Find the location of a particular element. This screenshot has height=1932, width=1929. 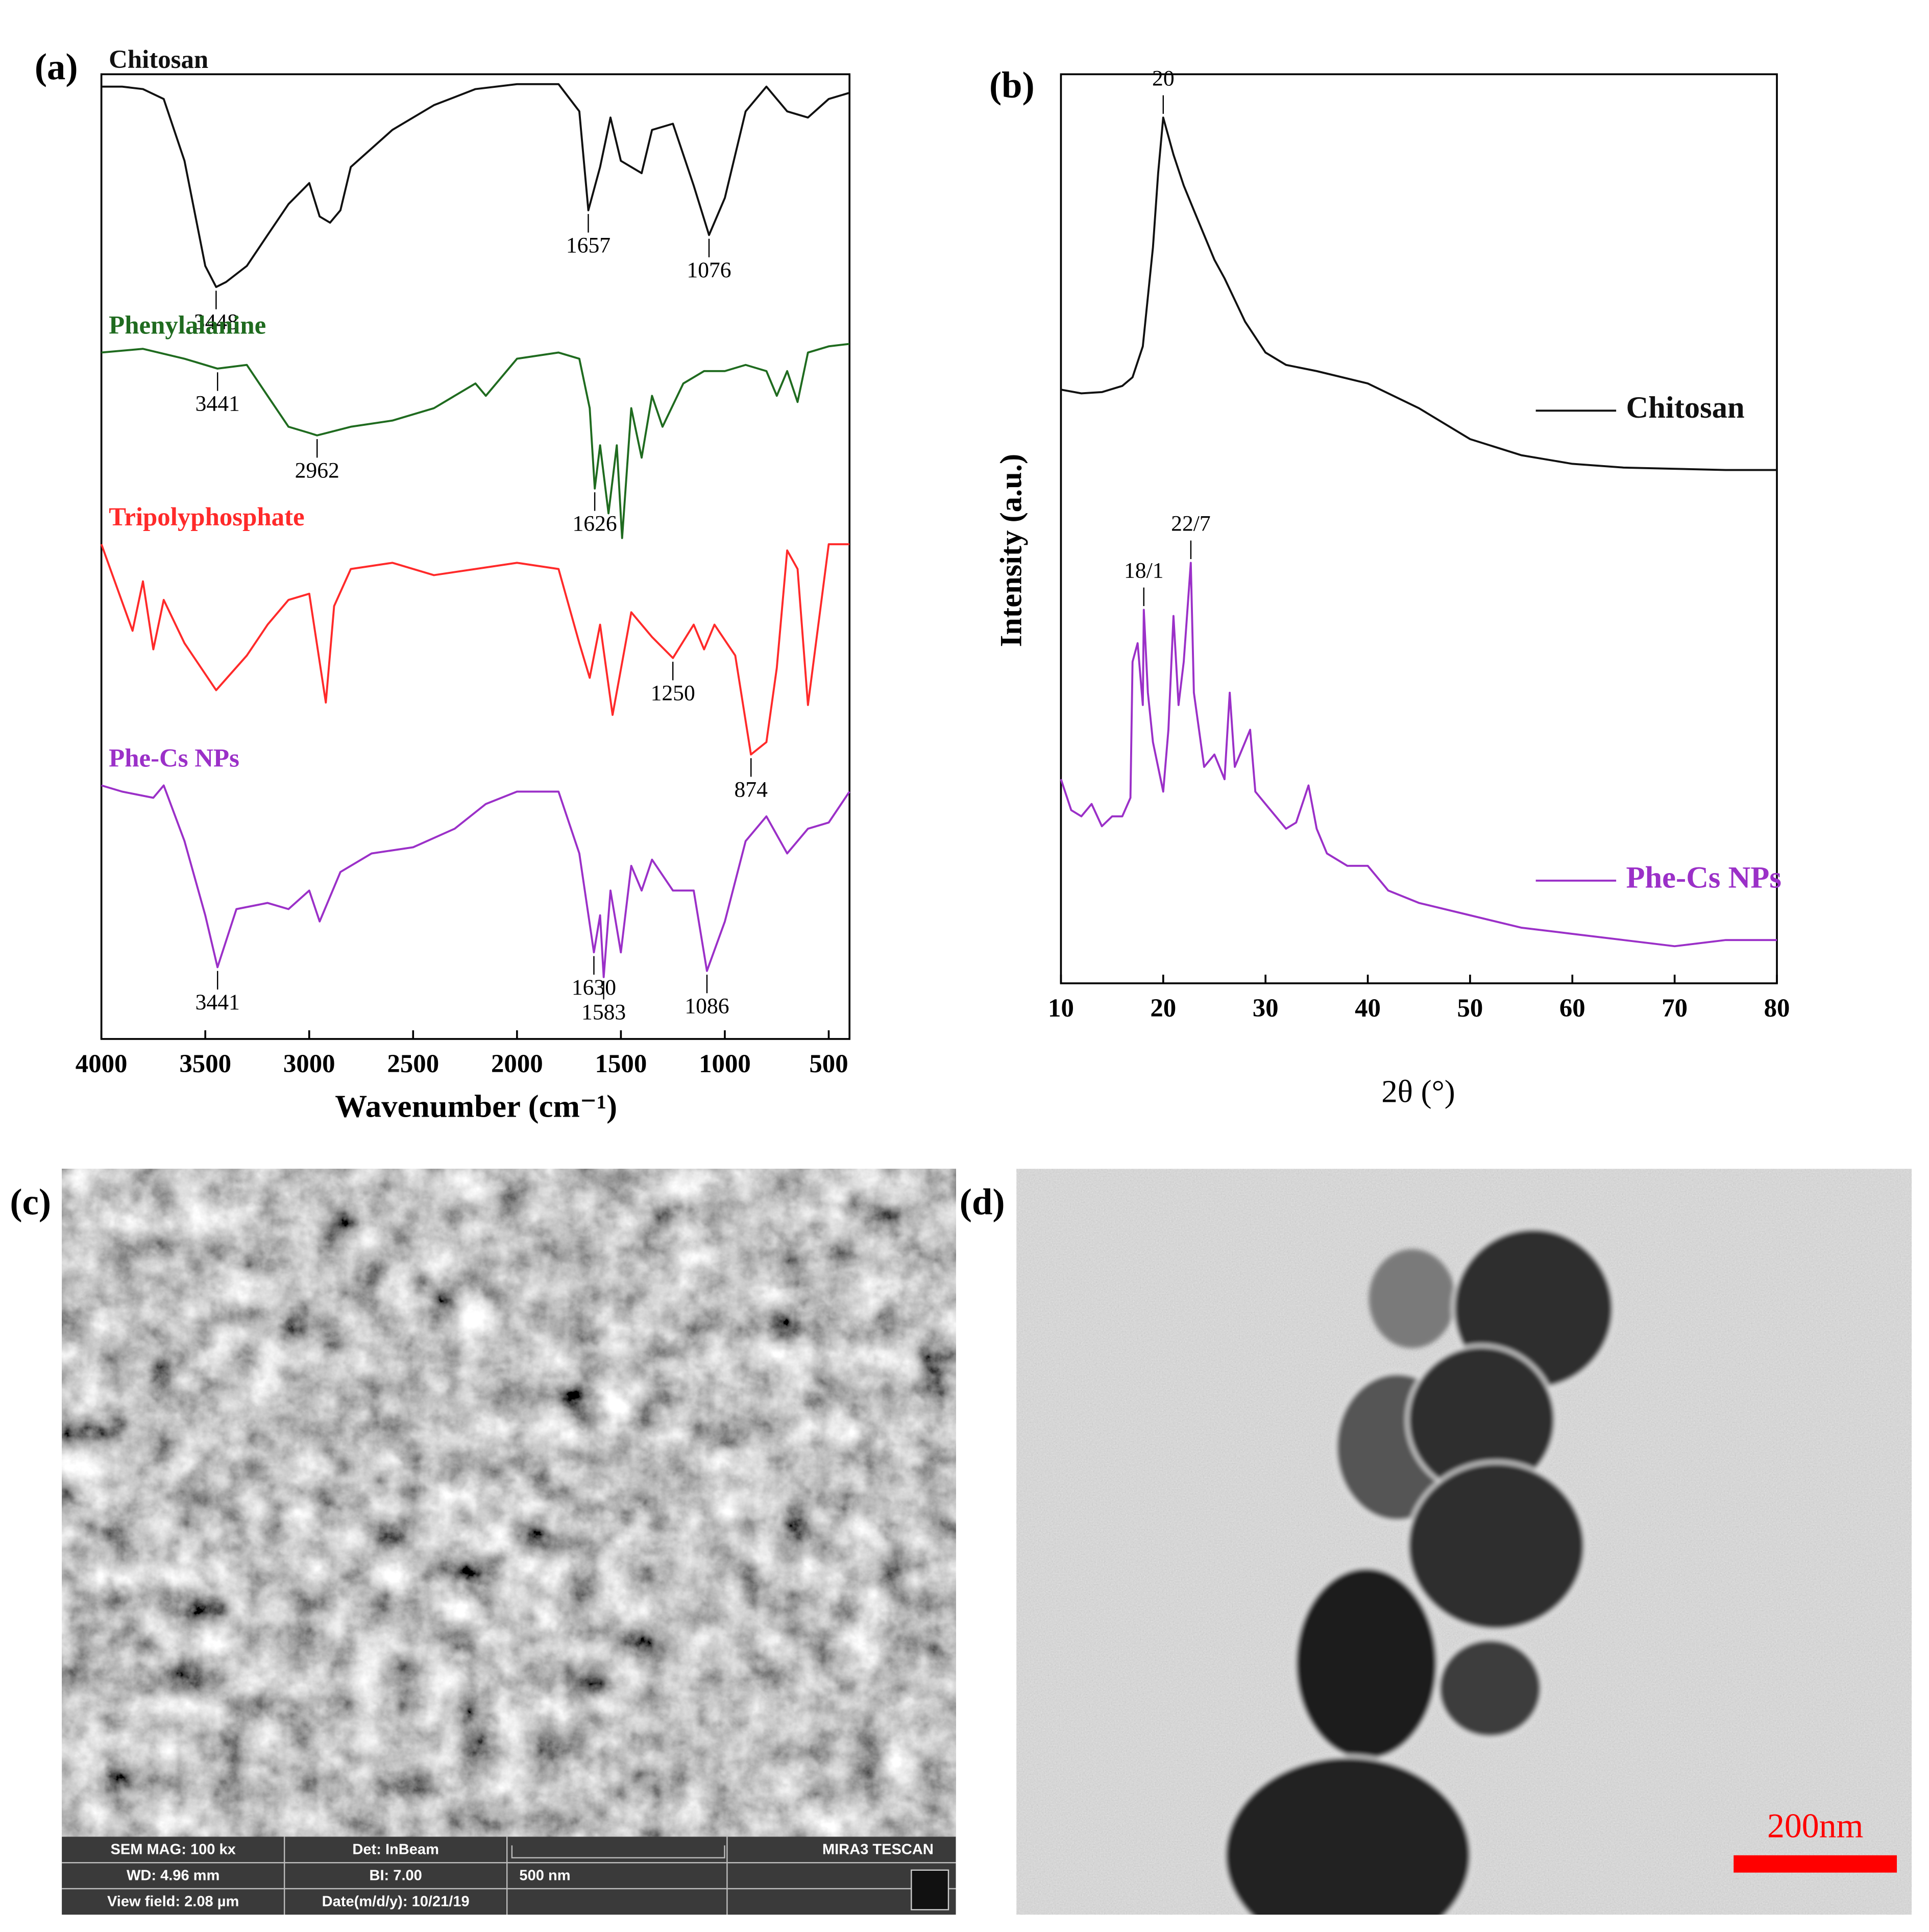

panel-label: (d) is located at coordinates (982, 1202).